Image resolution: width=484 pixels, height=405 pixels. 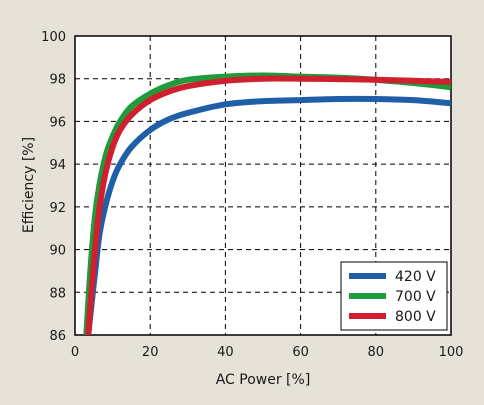 I want to click on y-tick-label: 88, so click(x=57, y=293).